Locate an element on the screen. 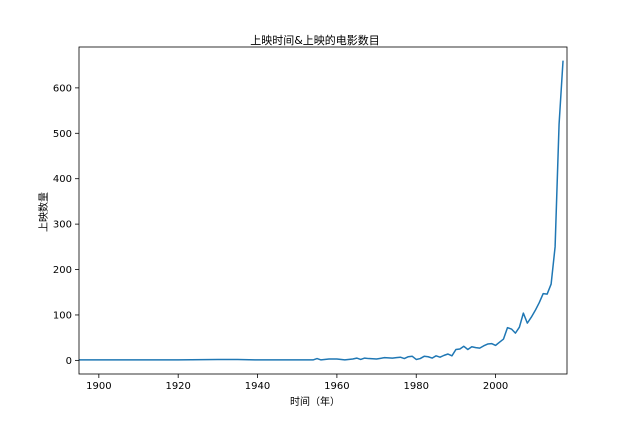 The image size is (630, 424). x-tick-label: 1920 is located at coordinates (177, 386).